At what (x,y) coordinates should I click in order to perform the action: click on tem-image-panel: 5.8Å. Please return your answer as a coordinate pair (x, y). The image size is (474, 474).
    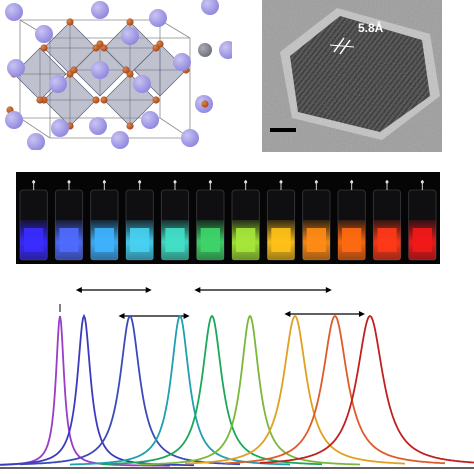
    Looking at the image, I should click on (352, 76).